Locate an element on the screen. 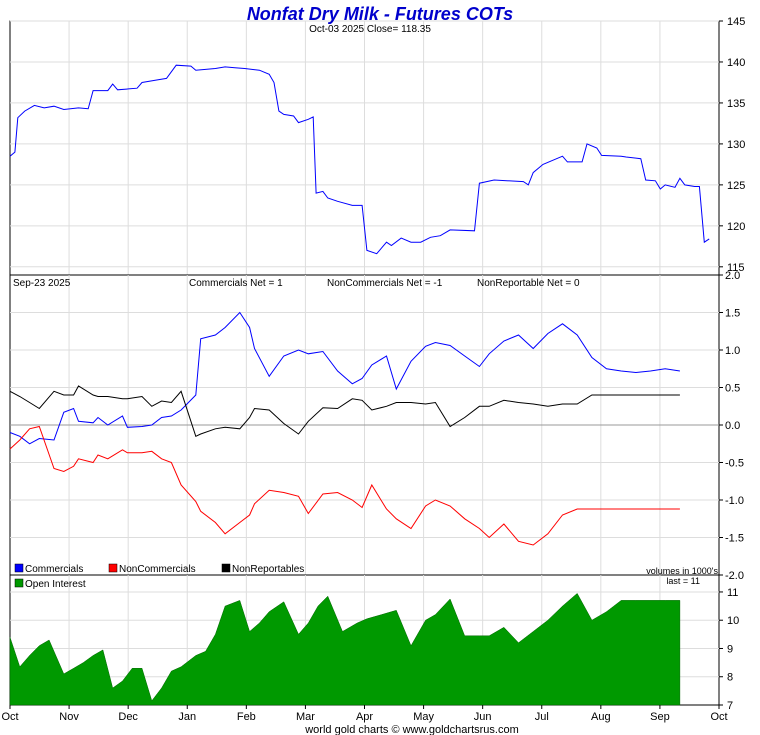 This screenshot has width=760, height=735. chart-title: Nonfat Dry Milk - Futures COTs is located at coordinates (380, 14).